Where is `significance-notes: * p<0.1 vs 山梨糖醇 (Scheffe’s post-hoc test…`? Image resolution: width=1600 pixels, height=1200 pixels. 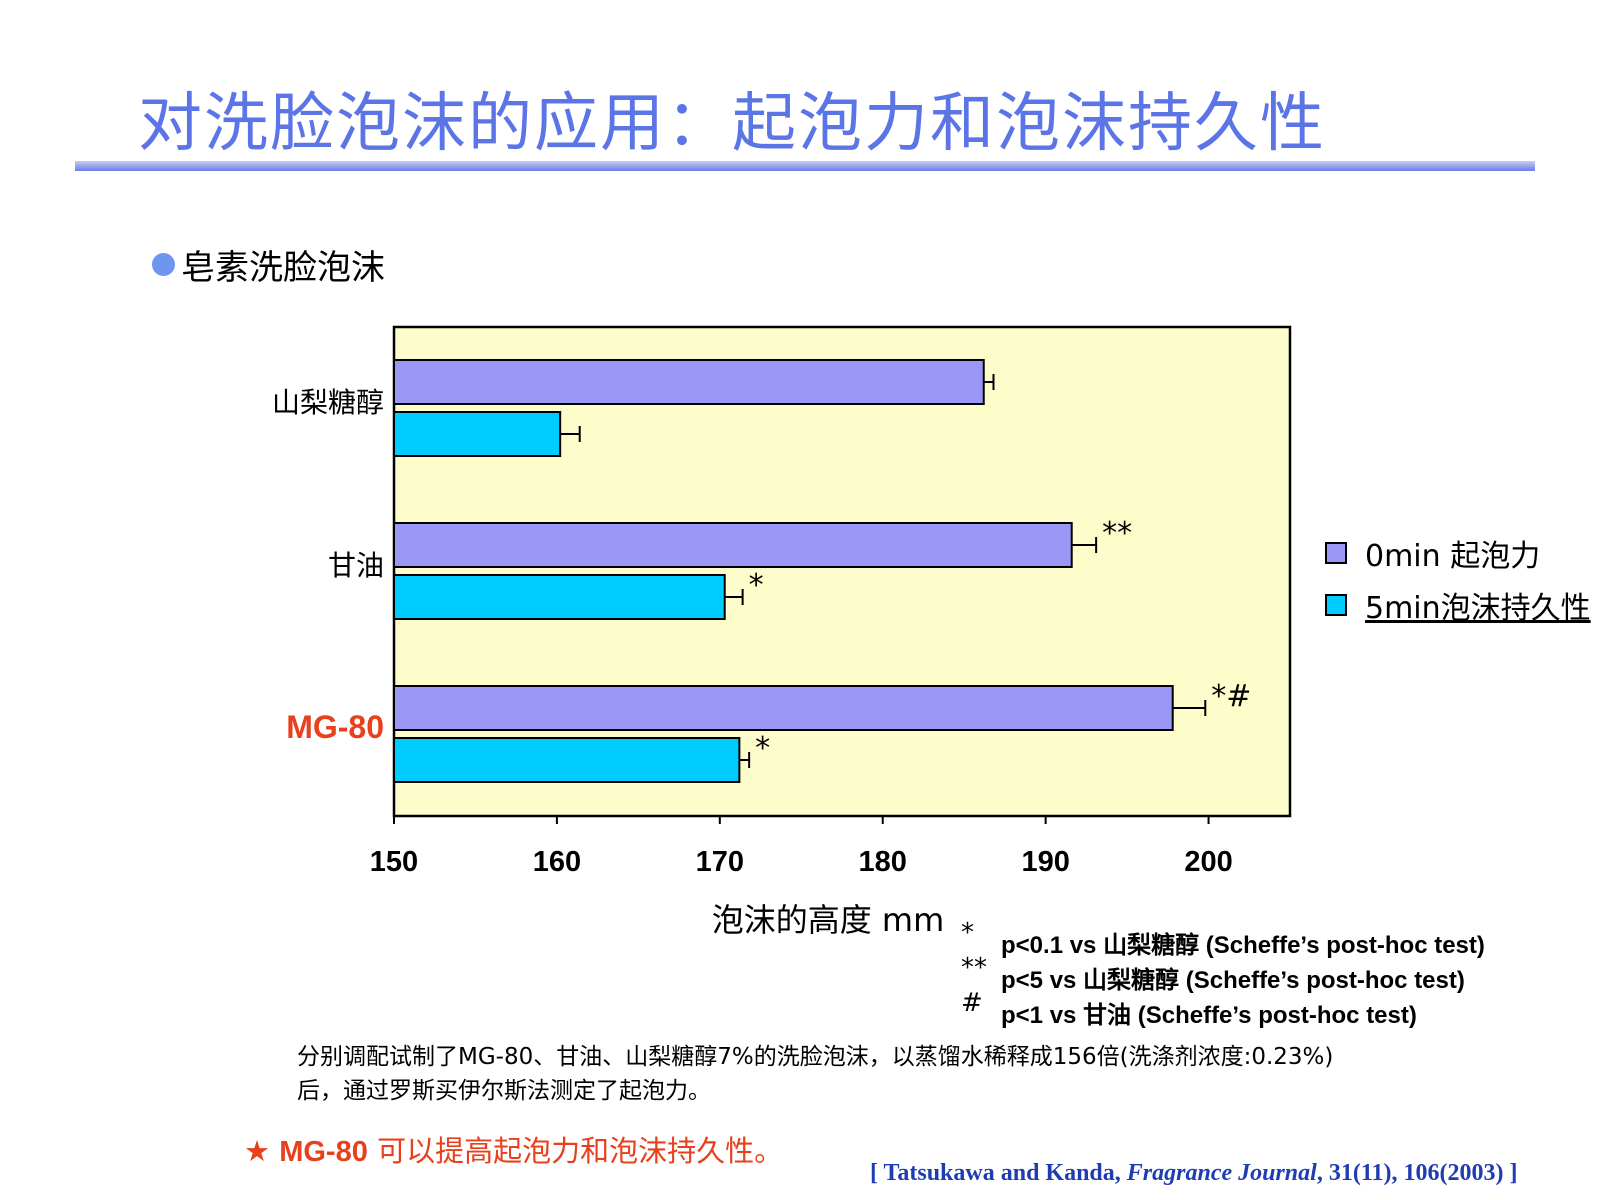
significance-notes: * p<0.1 vs 山梨糖醇 (Scheffe’s post-hoc test… is located at coordinates (1223, 975).